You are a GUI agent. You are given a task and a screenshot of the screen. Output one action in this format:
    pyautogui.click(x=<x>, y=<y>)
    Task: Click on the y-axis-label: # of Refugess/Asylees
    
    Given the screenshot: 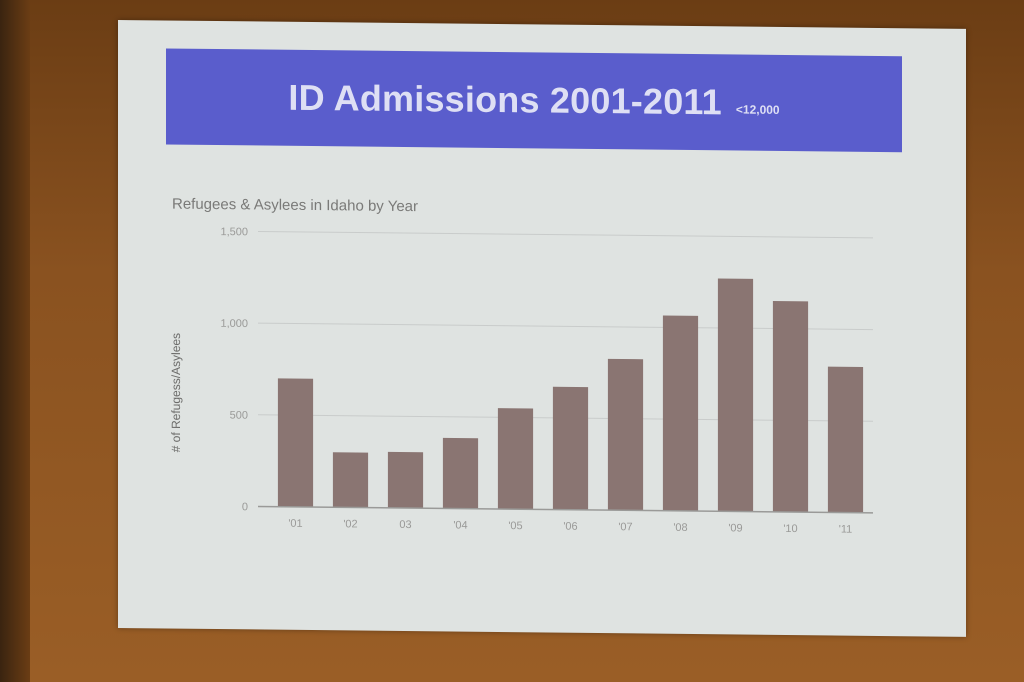 What is the action you would take?
    pyautogui.click(x=176, y=393)
    